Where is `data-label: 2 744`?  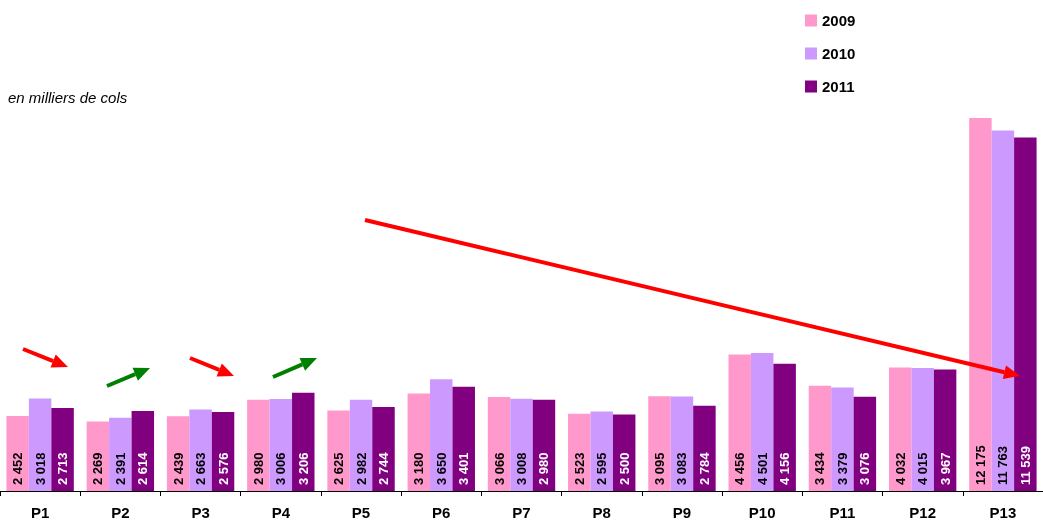 data-label: 2 744 is located at coordinates (383, 468).